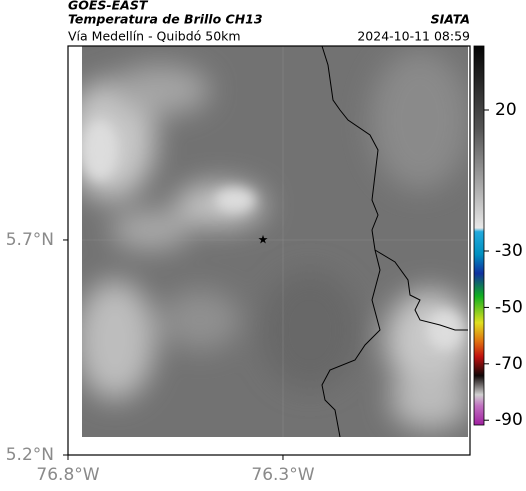  Describe the element at coordinates (165, 19) in the screenshot. I see `title: Temperatura de Brillo CH13` at that location.